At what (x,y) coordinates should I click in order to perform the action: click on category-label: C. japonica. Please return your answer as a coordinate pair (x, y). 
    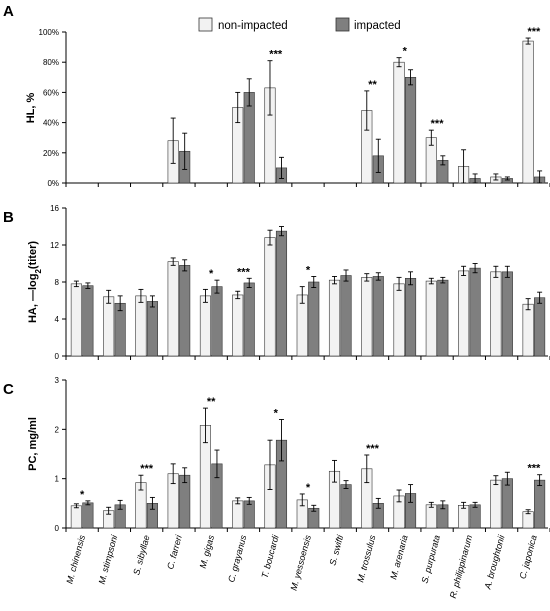
    Looking at the image, I should click on (527, 557).